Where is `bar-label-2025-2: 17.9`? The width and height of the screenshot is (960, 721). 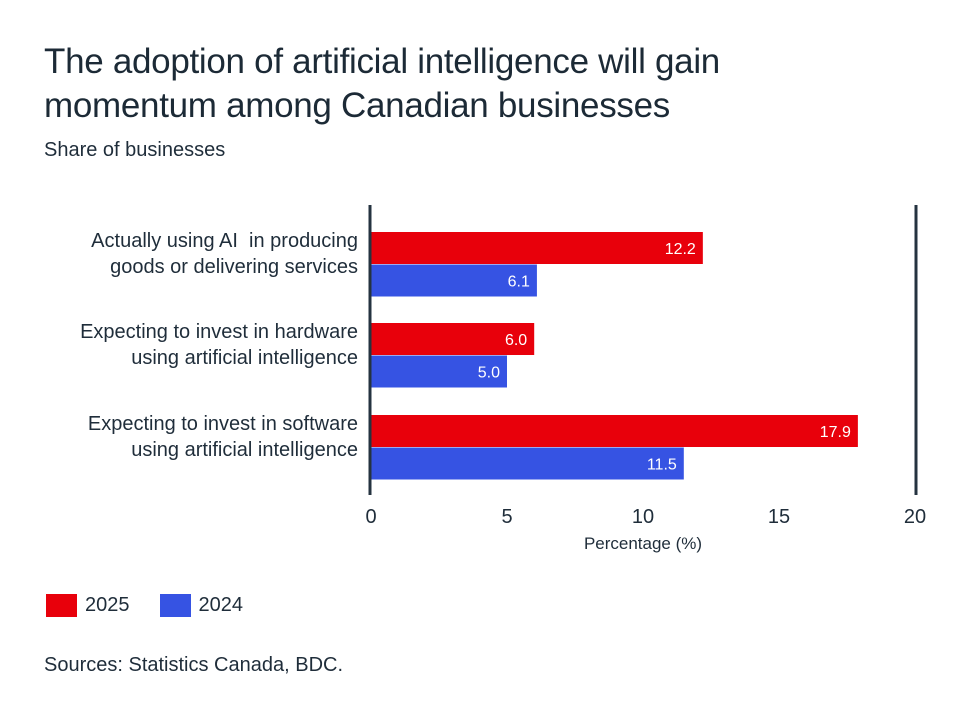
bar-label-2025-2: 17.9 is located at coordinates (835, 432).